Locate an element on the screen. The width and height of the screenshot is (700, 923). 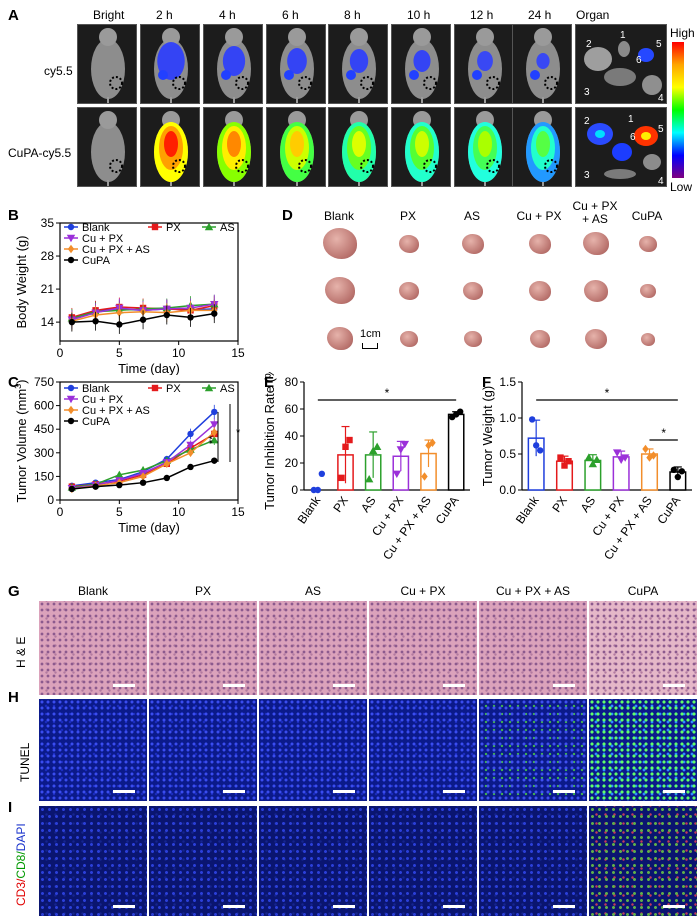
organ-num-4: 4 is located at coordinates (661, 98).